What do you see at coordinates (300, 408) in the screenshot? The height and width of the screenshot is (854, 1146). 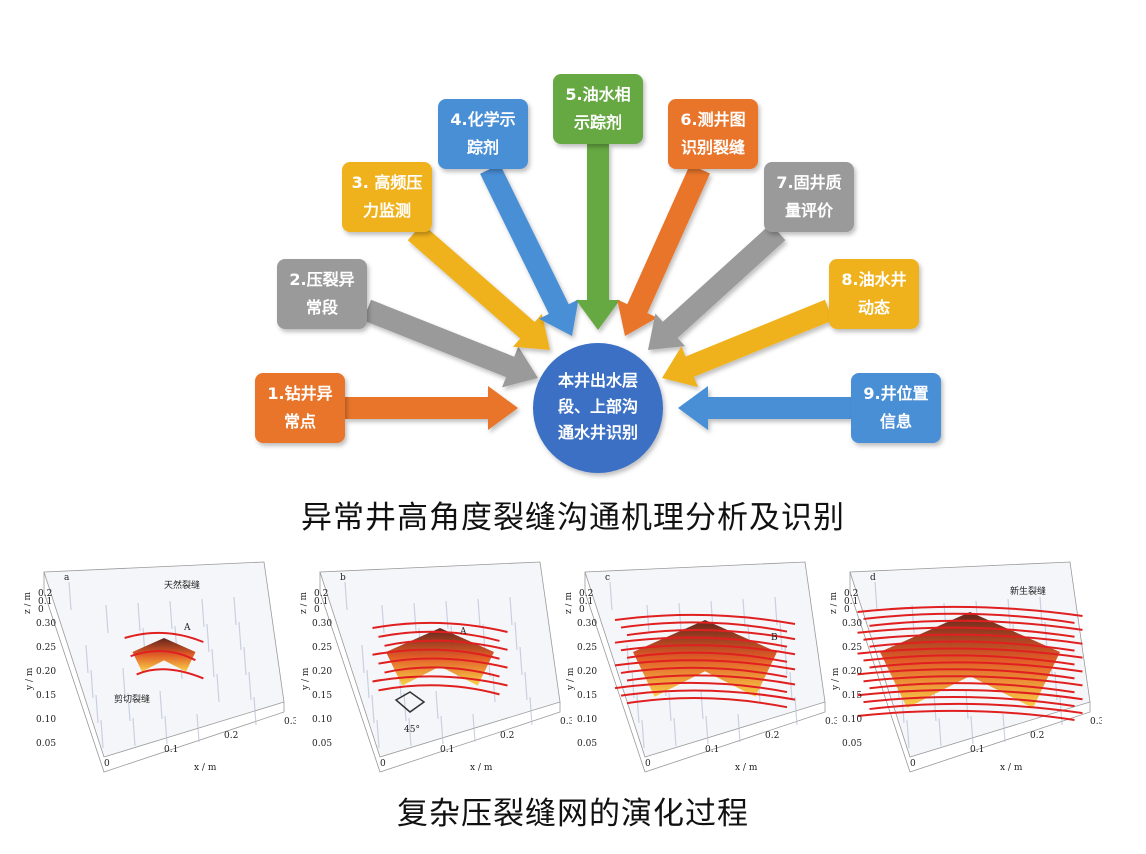 I see `box-rect-b1` at bounding box center [300, 408].